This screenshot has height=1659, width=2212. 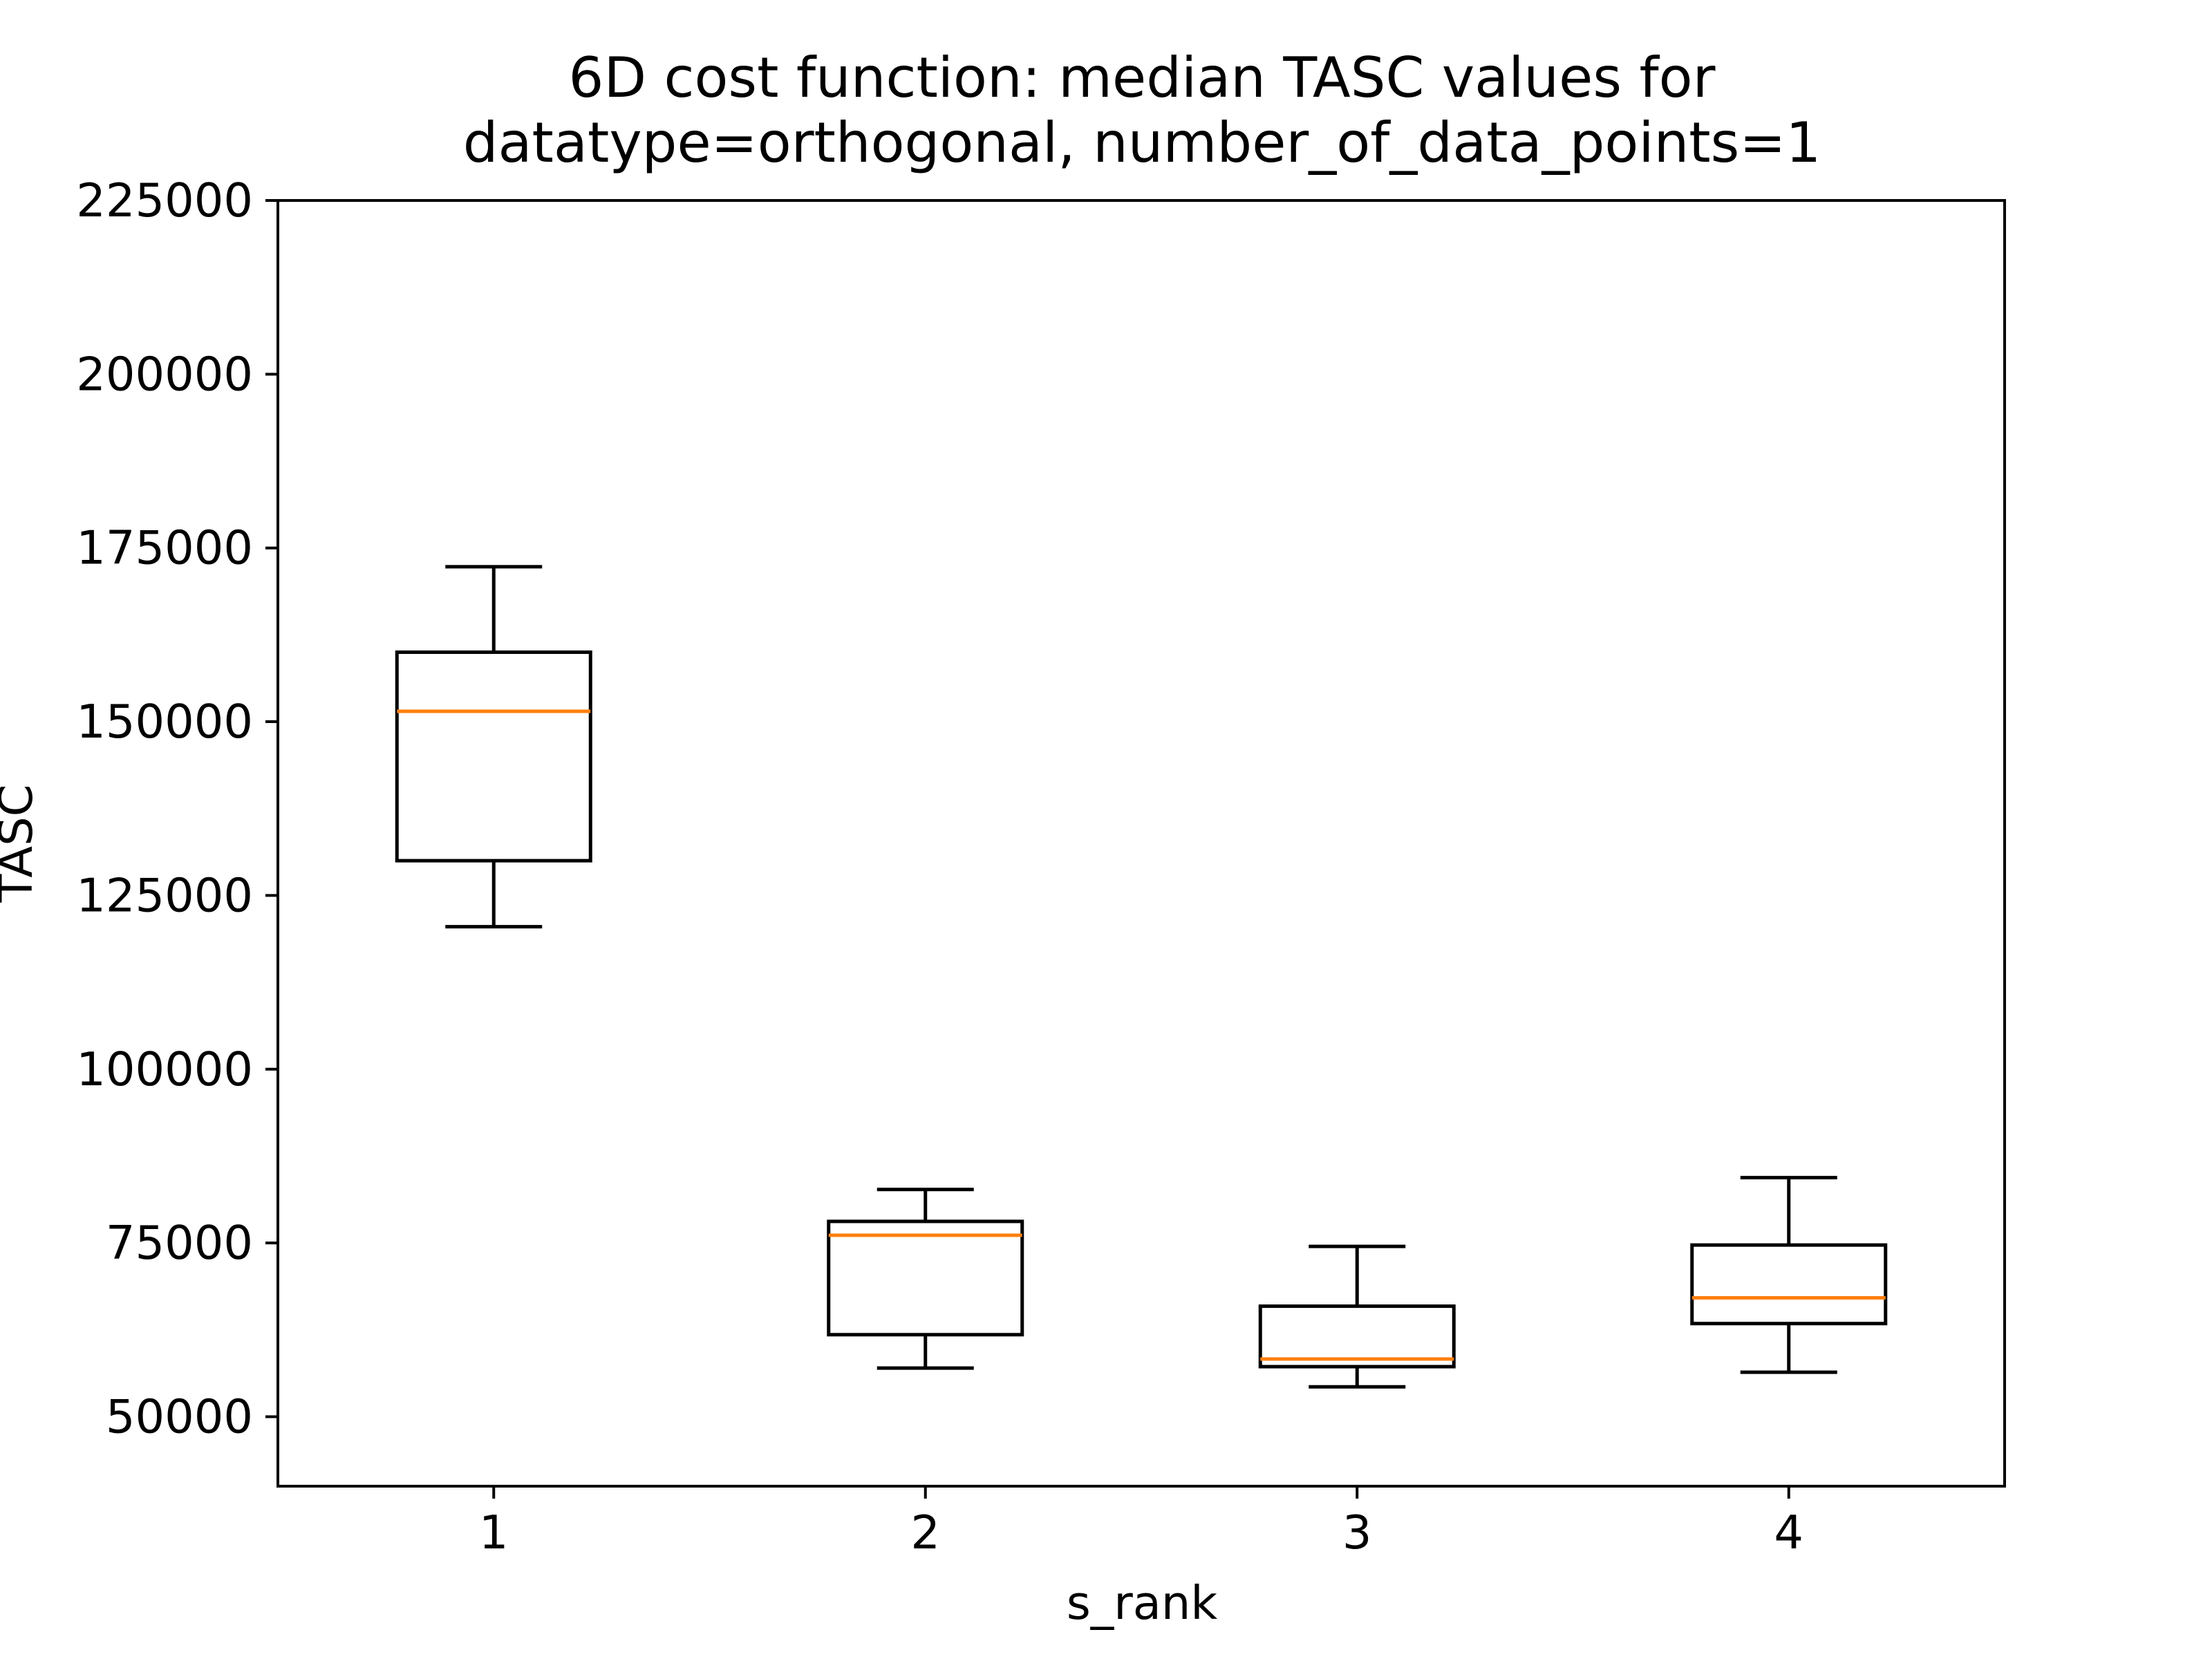 What do you see at coordinates (164, 201) in the screenshot?
I see `y-tick-label: 225000` at bounding box center [164, 201].